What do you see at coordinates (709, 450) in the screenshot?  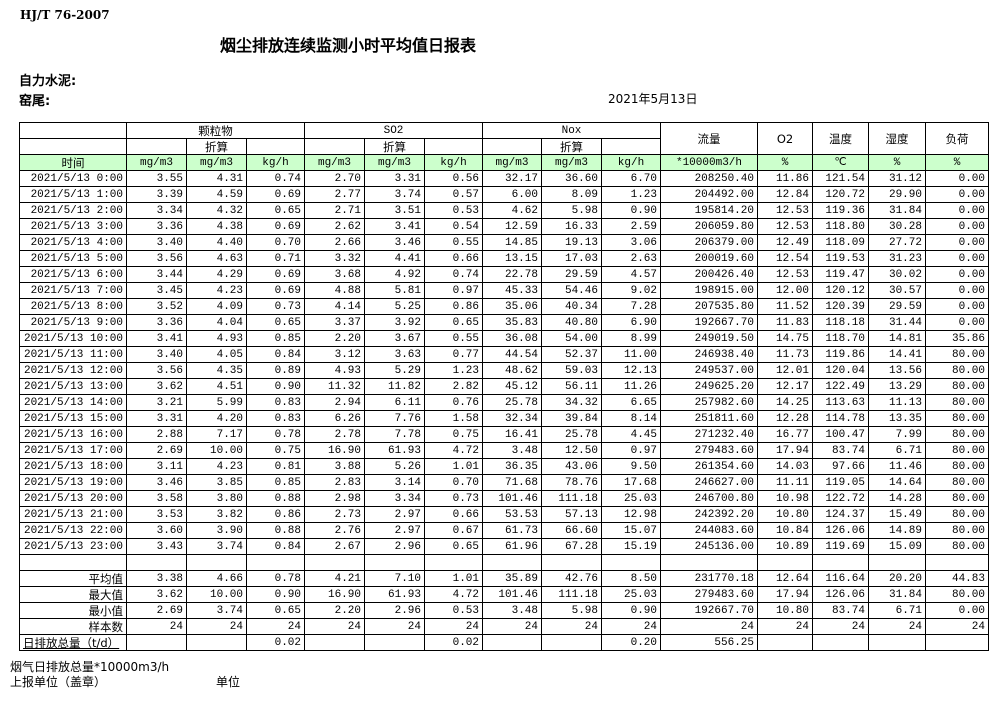 I see `value-cell: 279483.60` at bounding box center [709, 450].